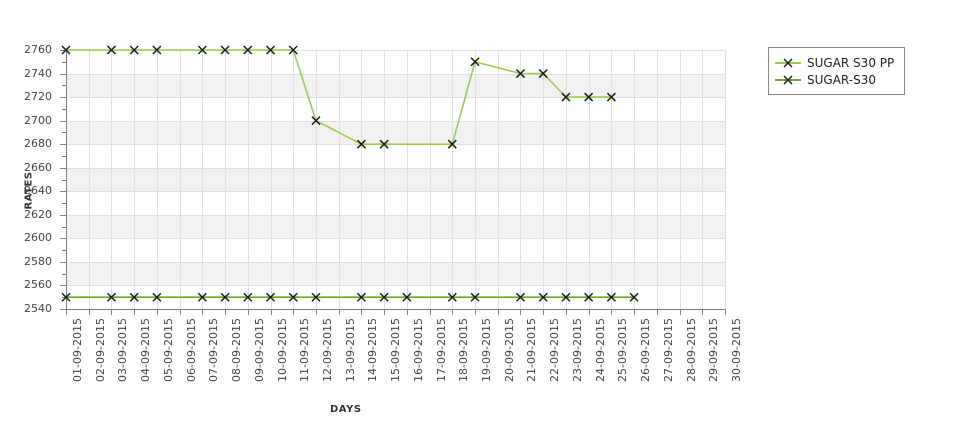 Image resolution: width=975 pixels, height=429 pixels. I want to click on y-tick-label: 2760, so click(38, 49).